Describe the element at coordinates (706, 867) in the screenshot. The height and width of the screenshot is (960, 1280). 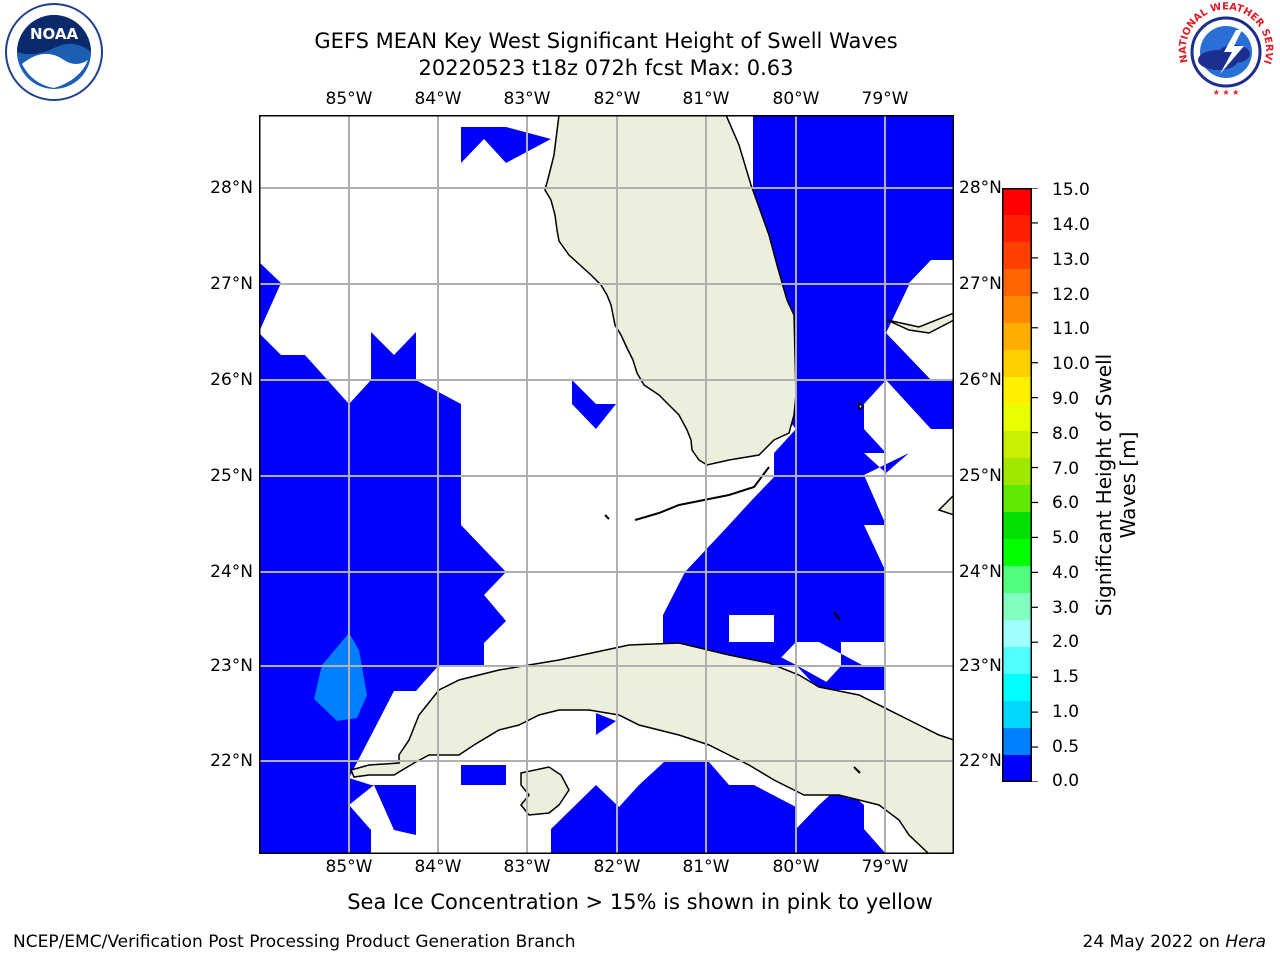
I see `lon-label-bottom: 81°W` at that location.